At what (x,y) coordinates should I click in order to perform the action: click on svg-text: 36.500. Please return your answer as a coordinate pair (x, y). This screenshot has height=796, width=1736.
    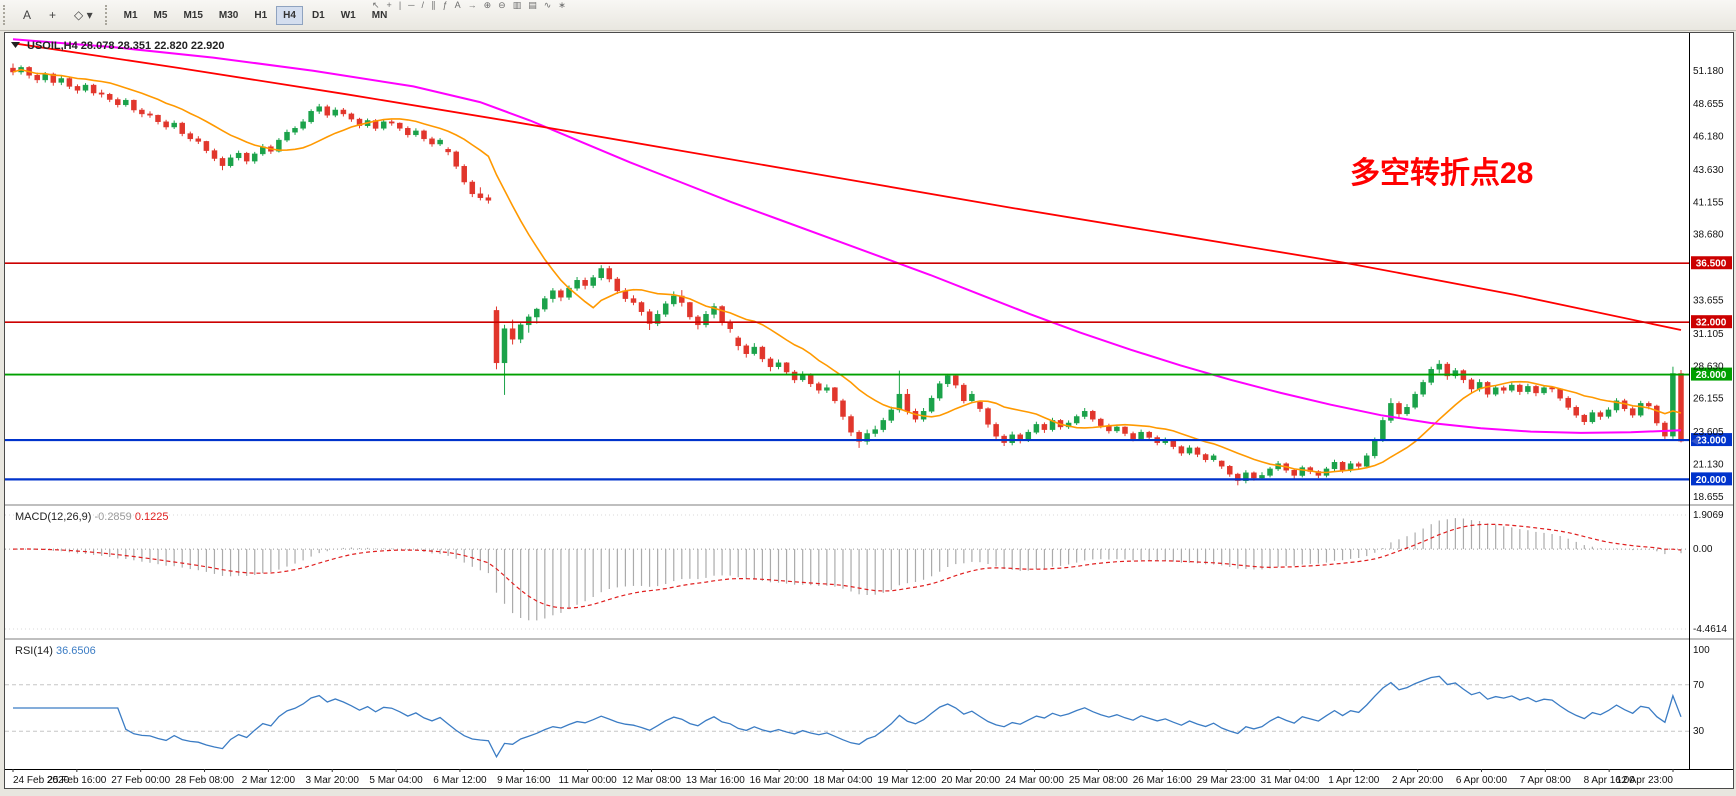
    Looking at the image, I should click on (1711, 264).